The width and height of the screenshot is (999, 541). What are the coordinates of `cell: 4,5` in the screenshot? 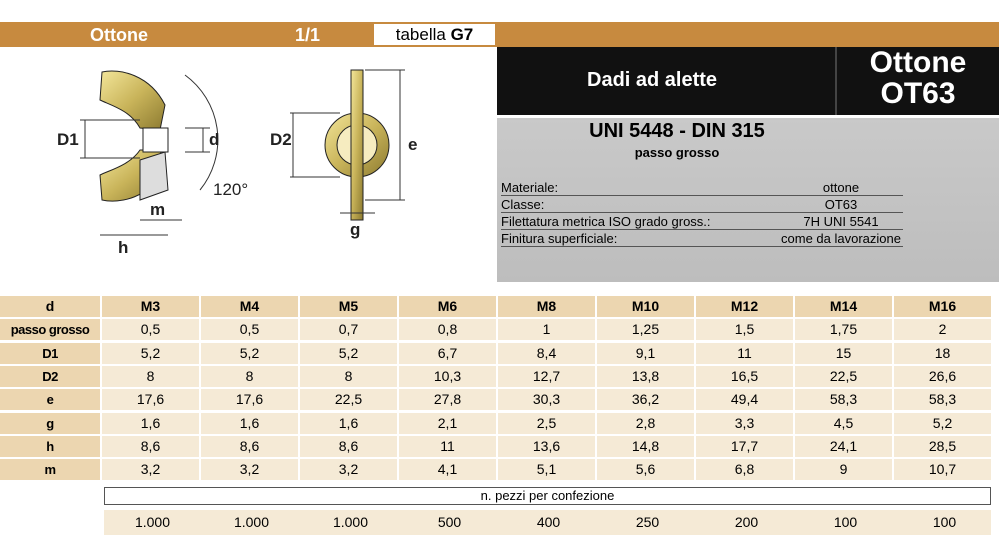 It's located at (843, 423).